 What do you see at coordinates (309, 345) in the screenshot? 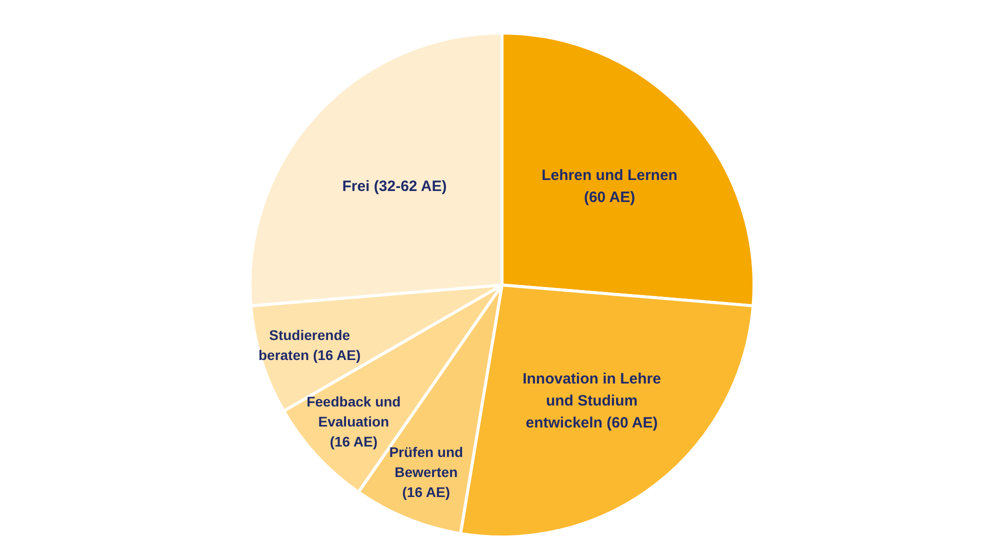
I see `slice-label: Studierende beraten (16 AE)` at bounding box center [309, 345].